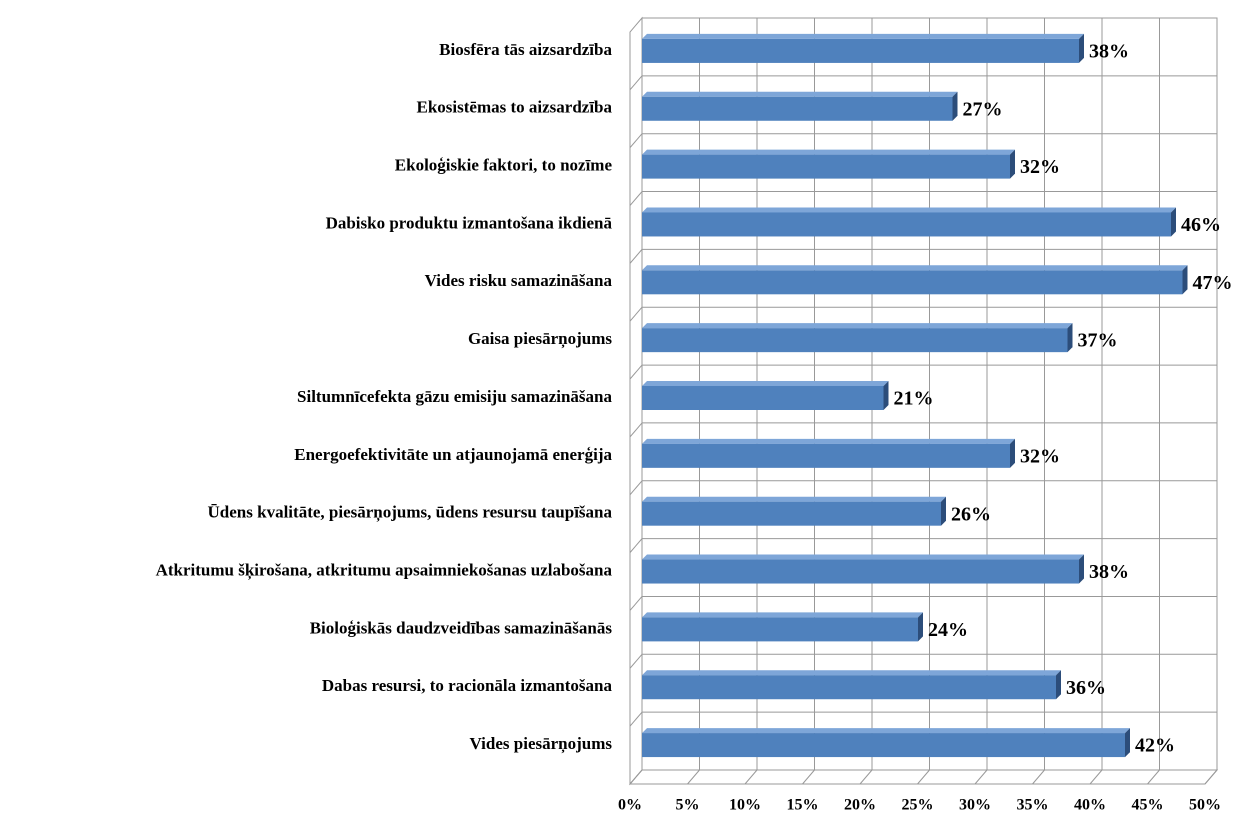  What do you see at coordinates (540, 339) in the screenshot?
I see `category-label: Gaisa piesārņojums` at bounding box center [540, 339].